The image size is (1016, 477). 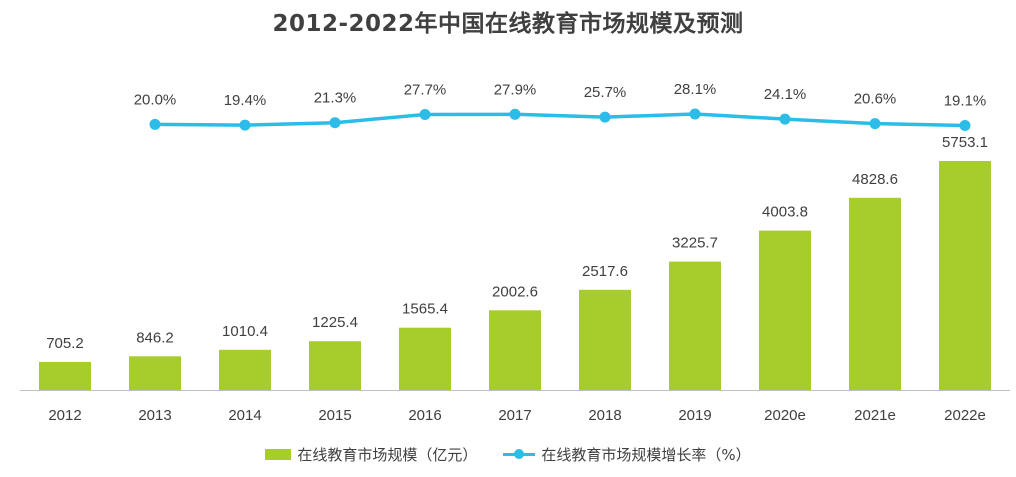 I want to click on growth-rate-point-2022e, so click(x=965, y=125).